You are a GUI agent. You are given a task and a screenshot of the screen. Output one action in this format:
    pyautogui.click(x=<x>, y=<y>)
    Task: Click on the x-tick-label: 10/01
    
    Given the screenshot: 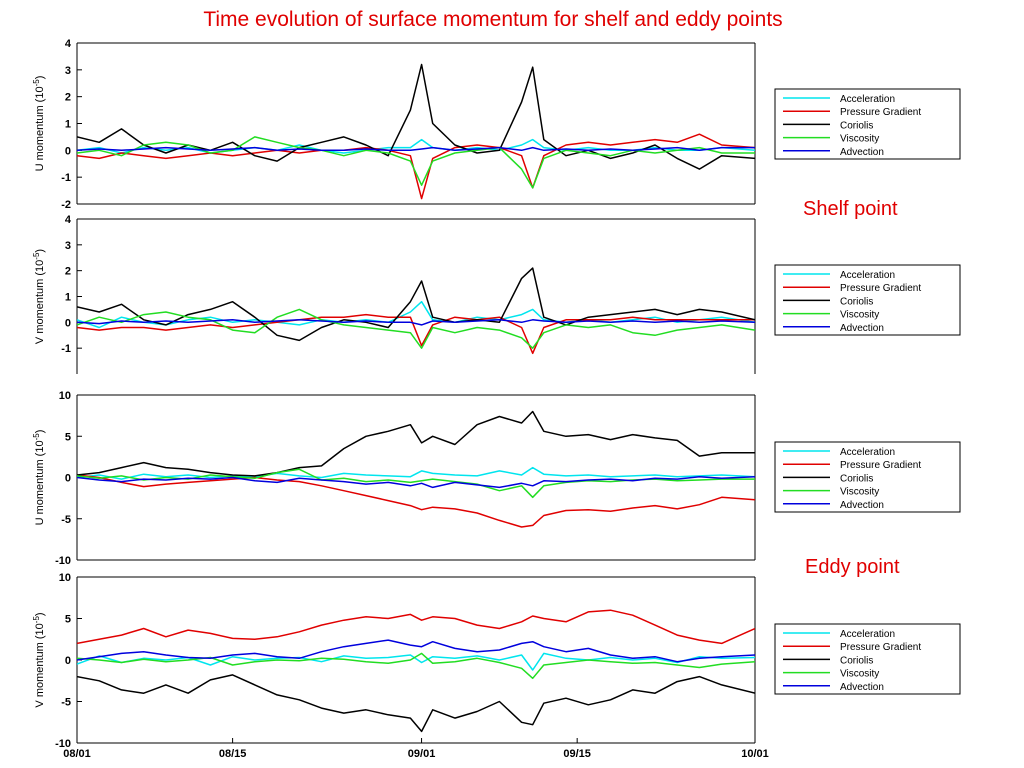 What is the action you would take?
    pyautogui.click(x=755, y=754)
    